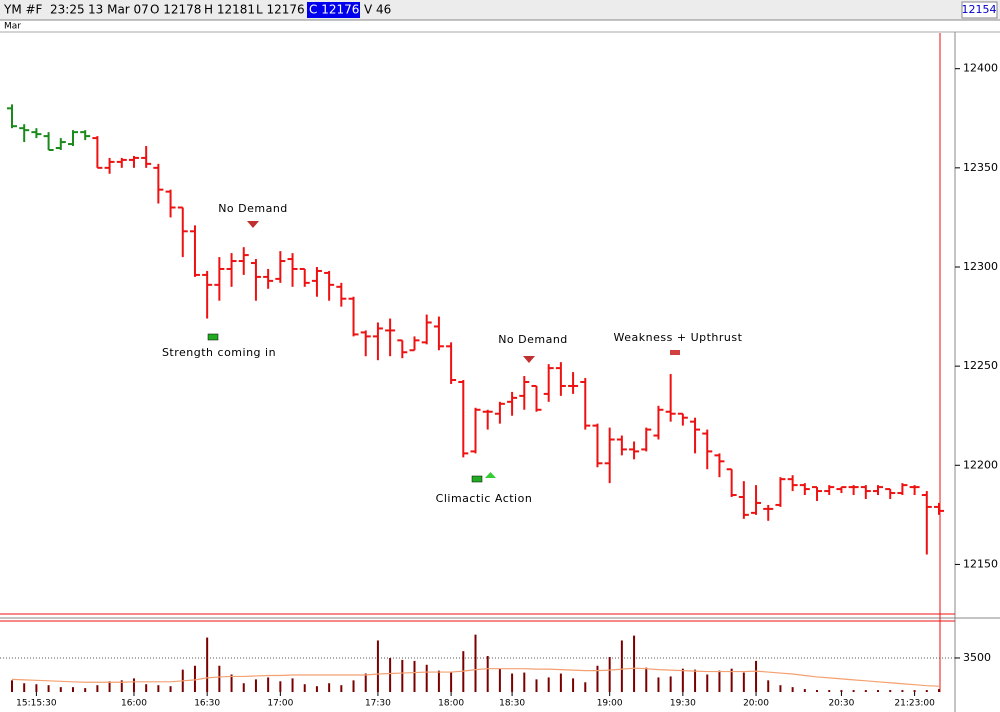 This screenshot has height=712, width=1000. I want to click on x-tick-label: 17:30, so click(378, 704).